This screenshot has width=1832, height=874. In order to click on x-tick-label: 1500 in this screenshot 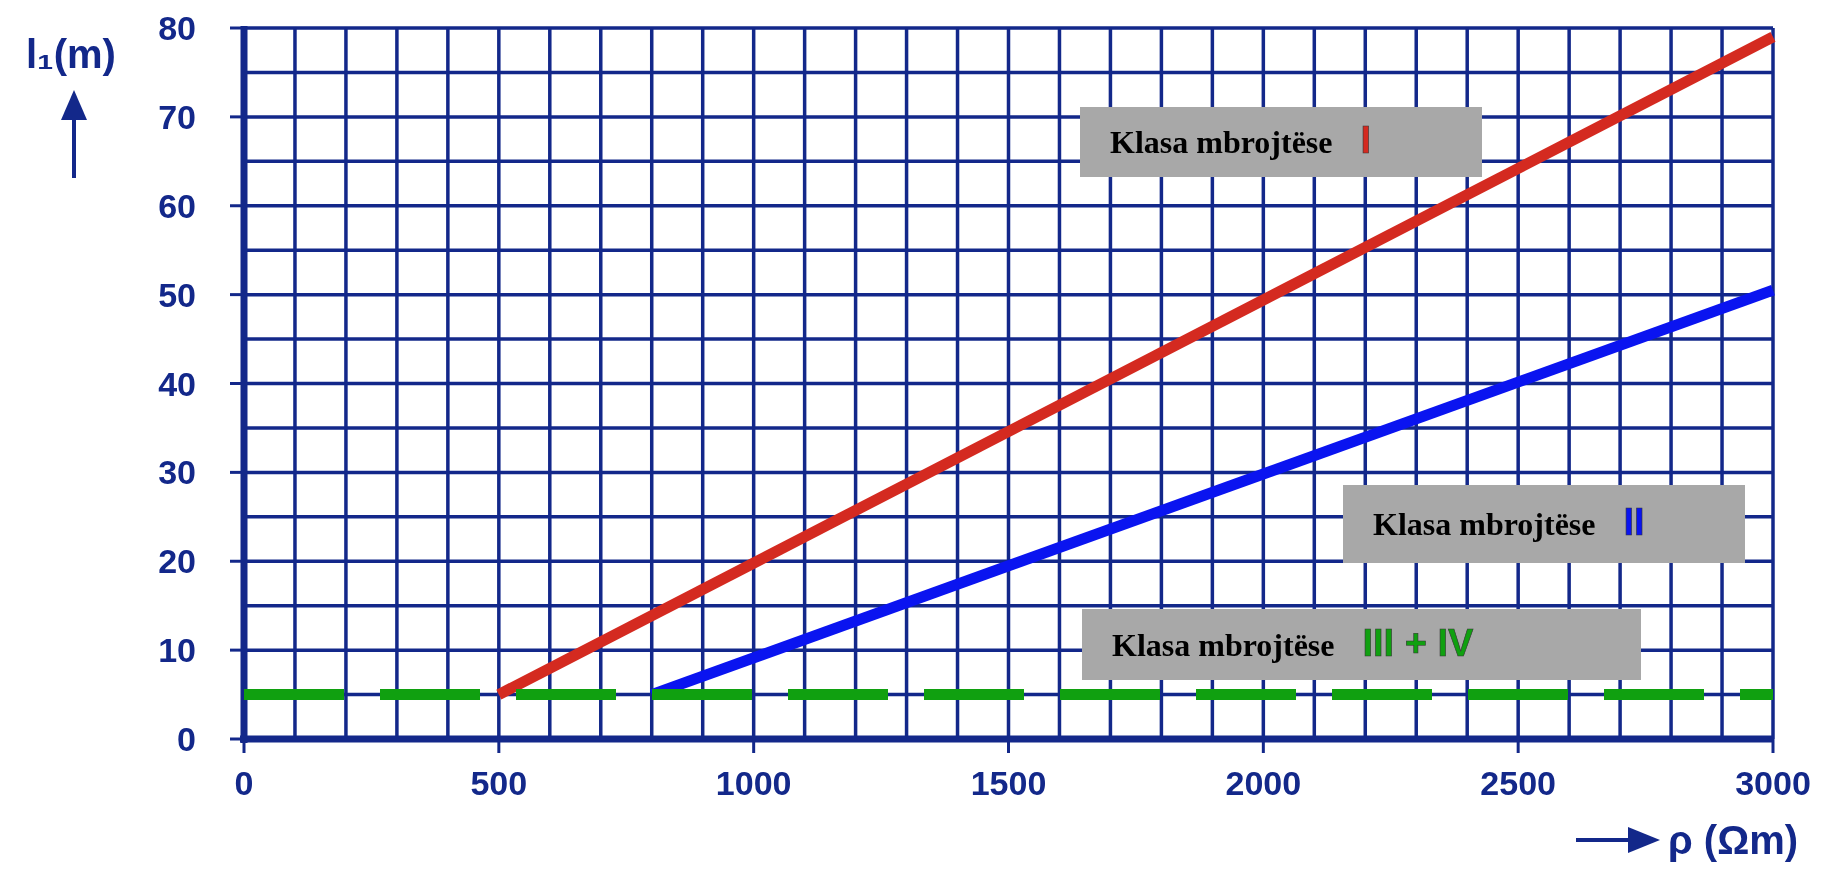, I will do `click(1008, 783)`.